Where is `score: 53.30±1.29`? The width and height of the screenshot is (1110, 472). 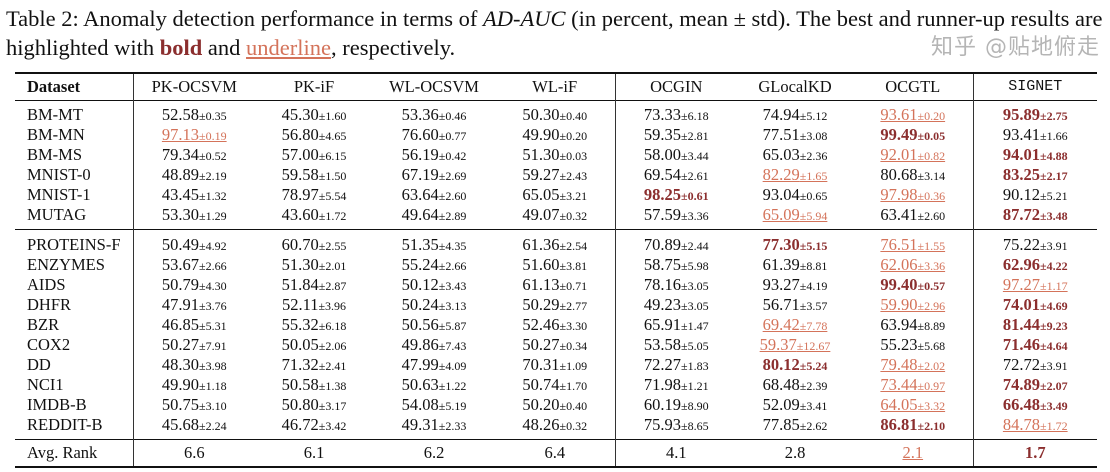 score: 53.30±1.29 is located at coordinates (194, 214).